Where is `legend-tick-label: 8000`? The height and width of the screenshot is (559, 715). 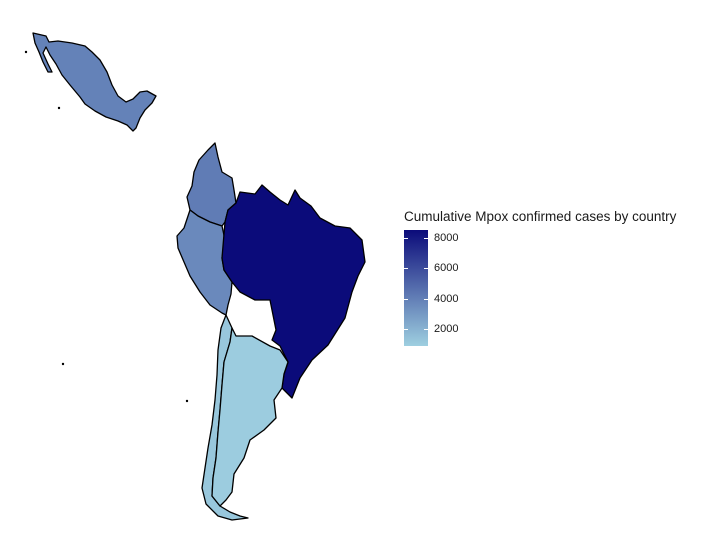 legend-tick-label: 8000 is located at coordinates (446, 238).